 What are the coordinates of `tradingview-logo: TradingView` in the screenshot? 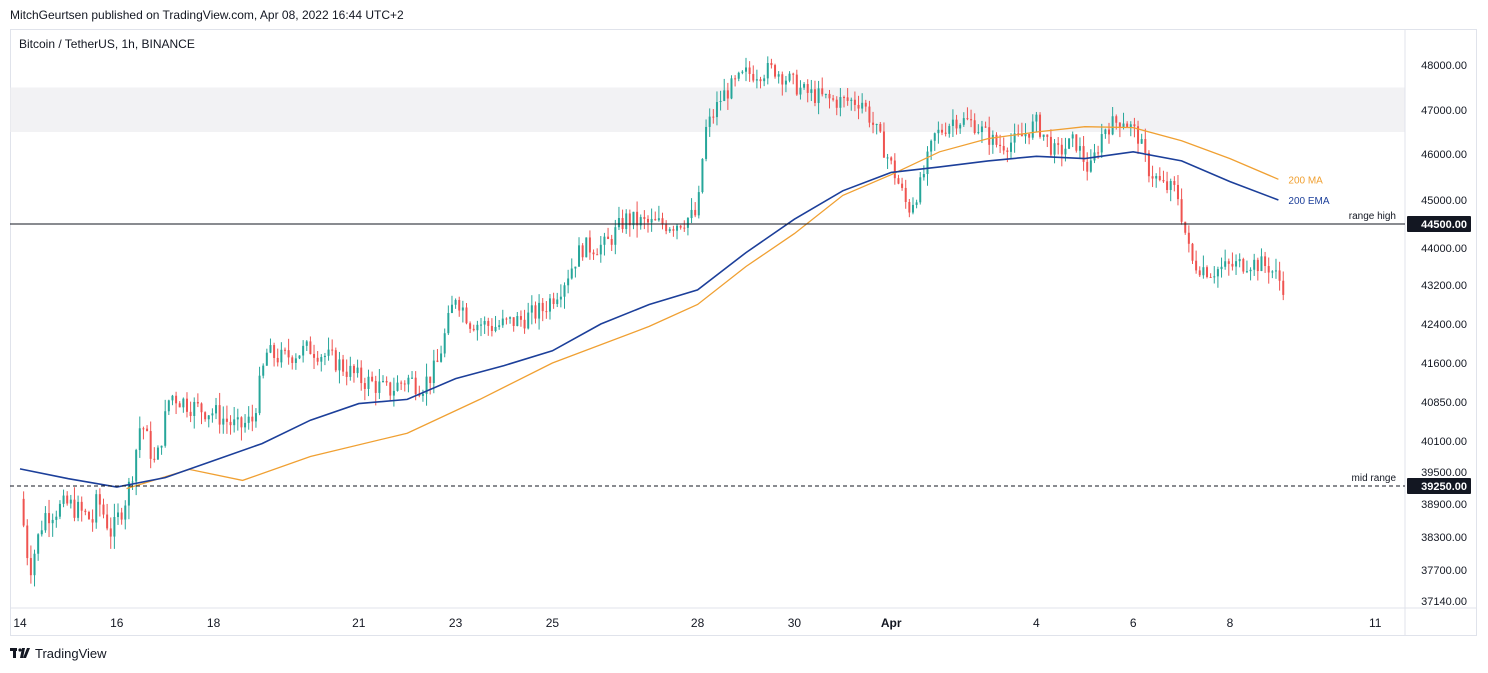 It's located at (58, 653).